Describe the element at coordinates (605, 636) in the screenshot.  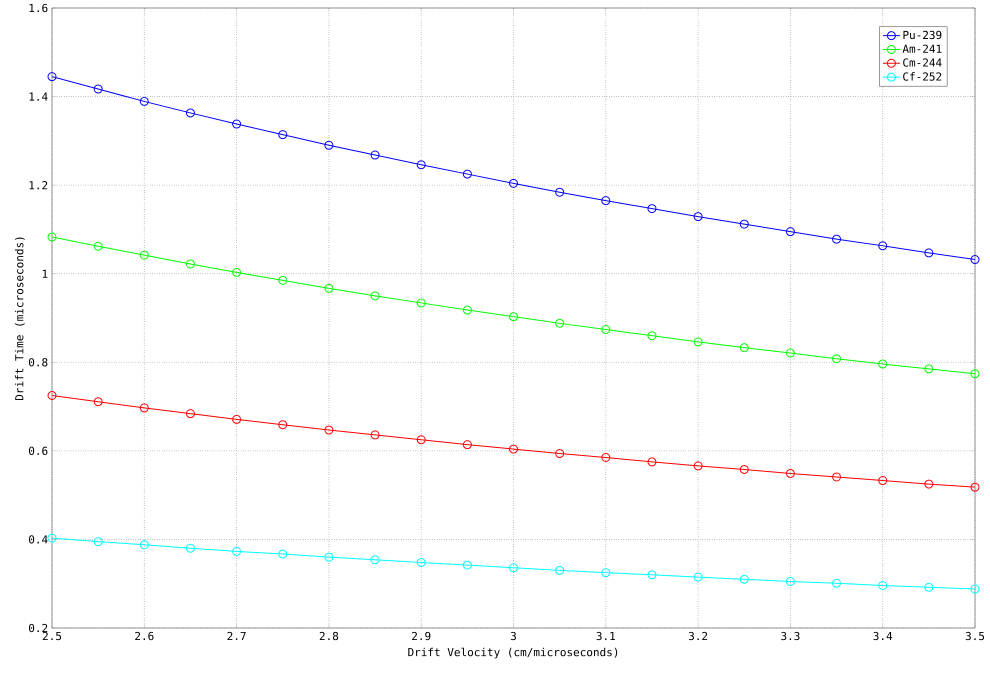
I see `x-tick-label: 3.1` at that location.